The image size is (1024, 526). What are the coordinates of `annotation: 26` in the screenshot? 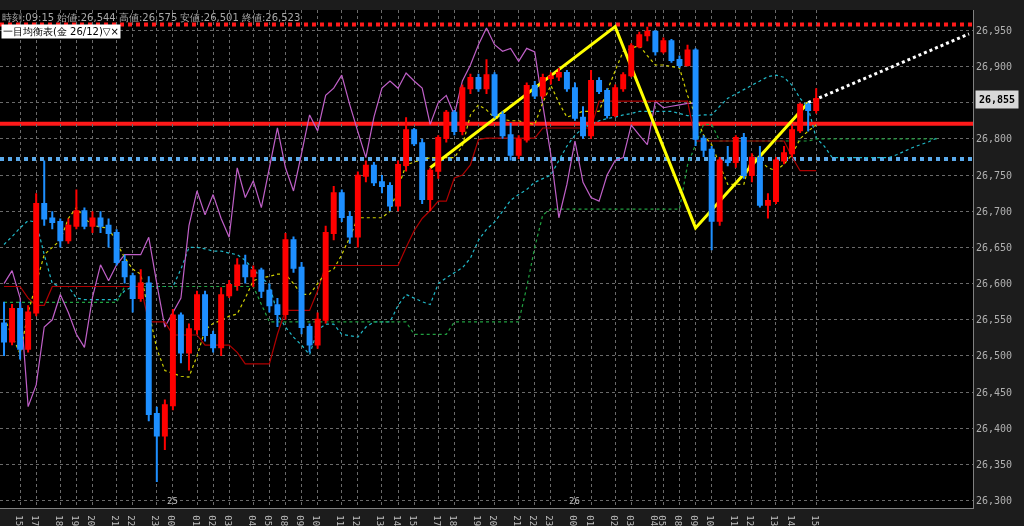 It's located at (574, 501).